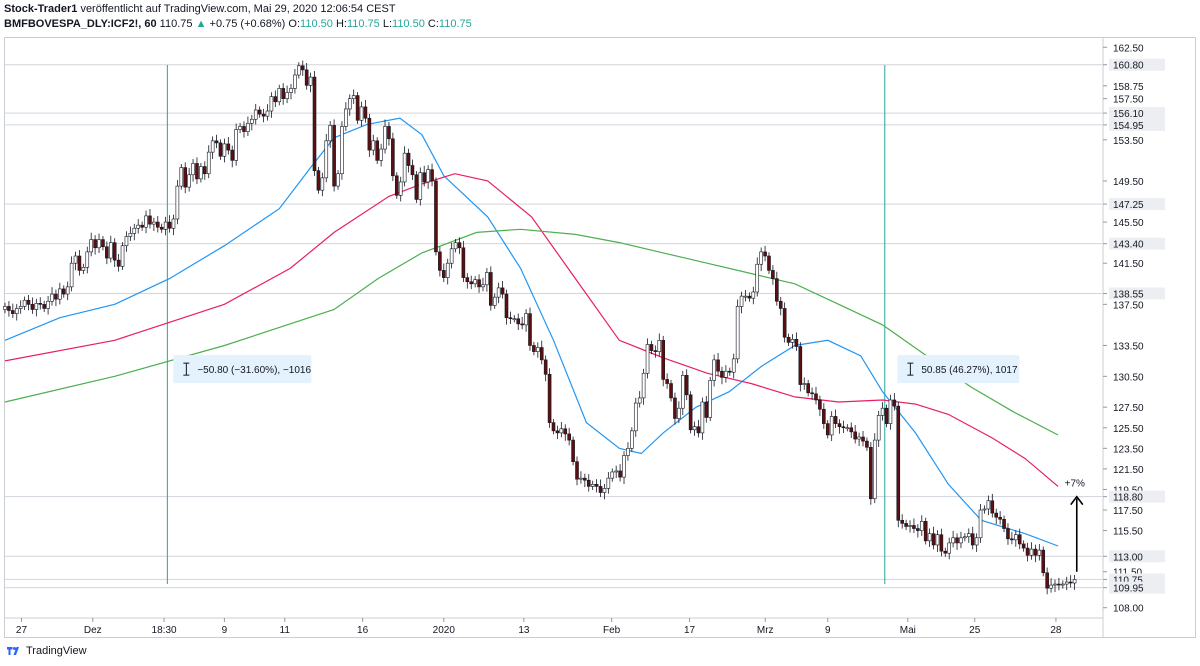 This screenshot has width=1200, height=666. What do you see at coordinates (910, 369) in the screenshot?
I see `measure-icon` at bounding box center [910, 369].